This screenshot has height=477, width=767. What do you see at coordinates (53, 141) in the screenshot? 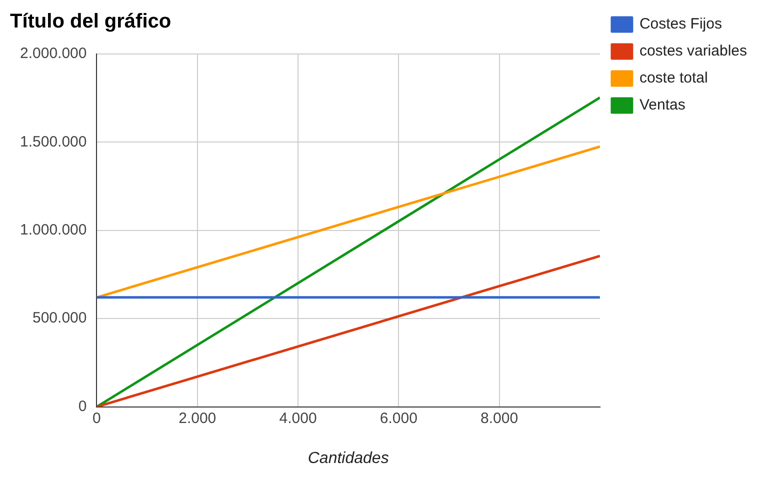
I see `y-tick-label: 1.500.000` at bounding box center [53, 141].